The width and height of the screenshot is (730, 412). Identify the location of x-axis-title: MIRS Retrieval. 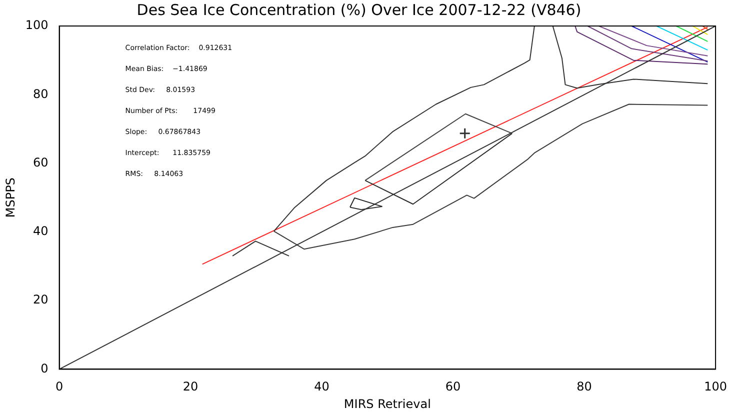
(387, 403).